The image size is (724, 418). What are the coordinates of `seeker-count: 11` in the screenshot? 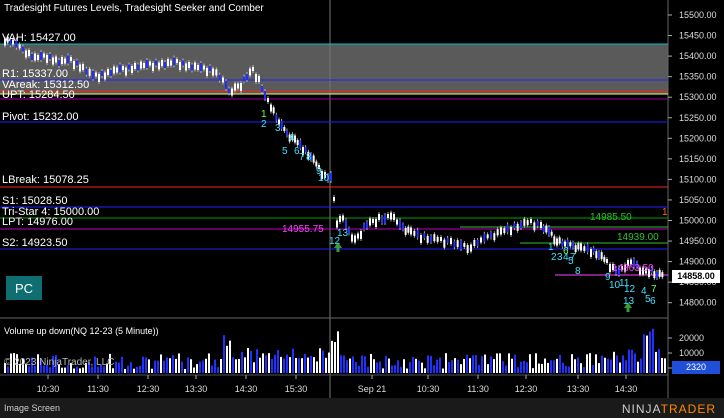 It's located at (624, 283).